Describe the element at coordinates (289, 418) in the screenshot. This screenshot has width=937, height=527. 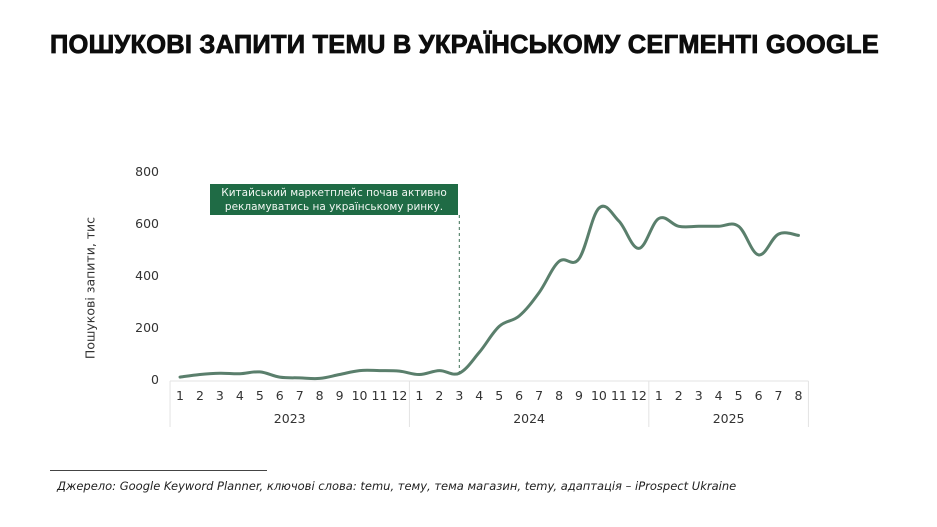
I see `x-group-year-label: 2023` at that location.